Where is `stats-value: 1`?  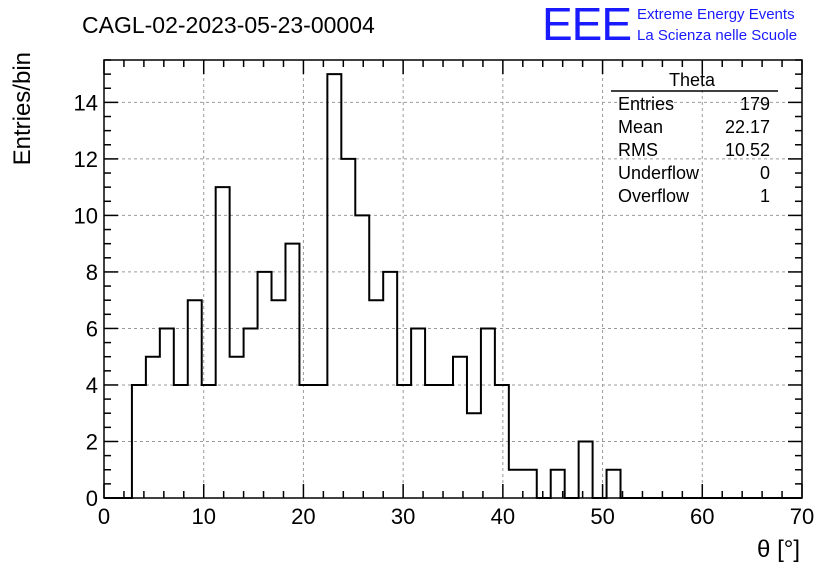
stats-value: 1 is located at coordinates (765, 196).